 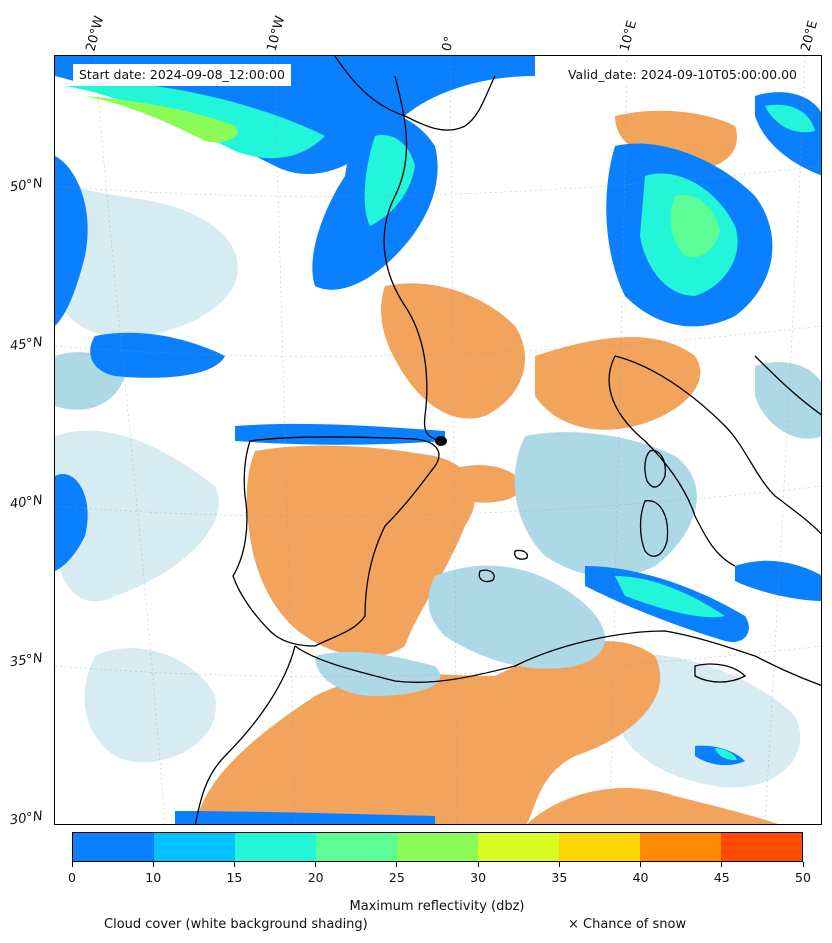 I want to click on valid-date-label: Valid_date: 2024-09-10T05:00:00.00, so click(x=682, y=75).